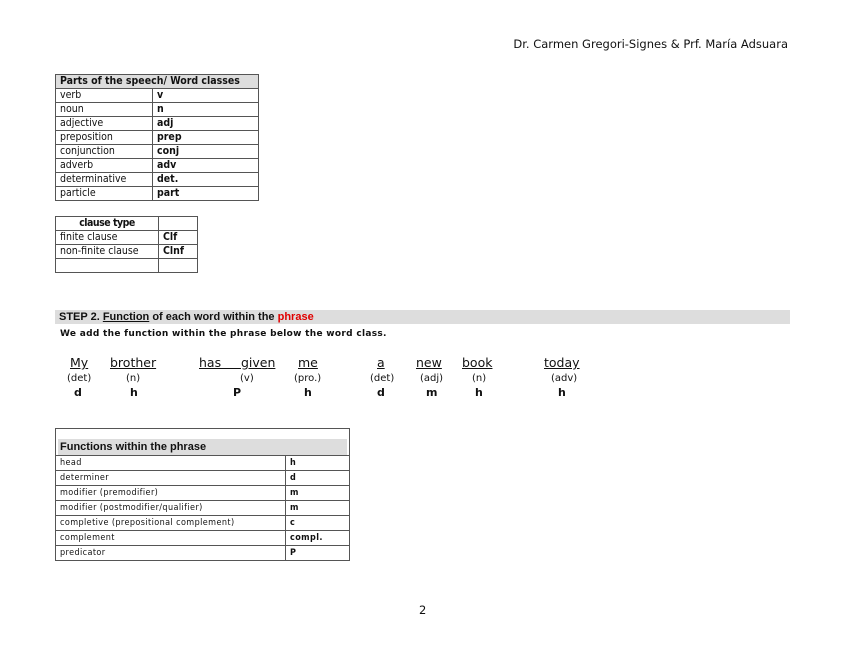  Describe the element at coordinates (126, 317) in the screenshot. I see `function-word: Function` at that location.